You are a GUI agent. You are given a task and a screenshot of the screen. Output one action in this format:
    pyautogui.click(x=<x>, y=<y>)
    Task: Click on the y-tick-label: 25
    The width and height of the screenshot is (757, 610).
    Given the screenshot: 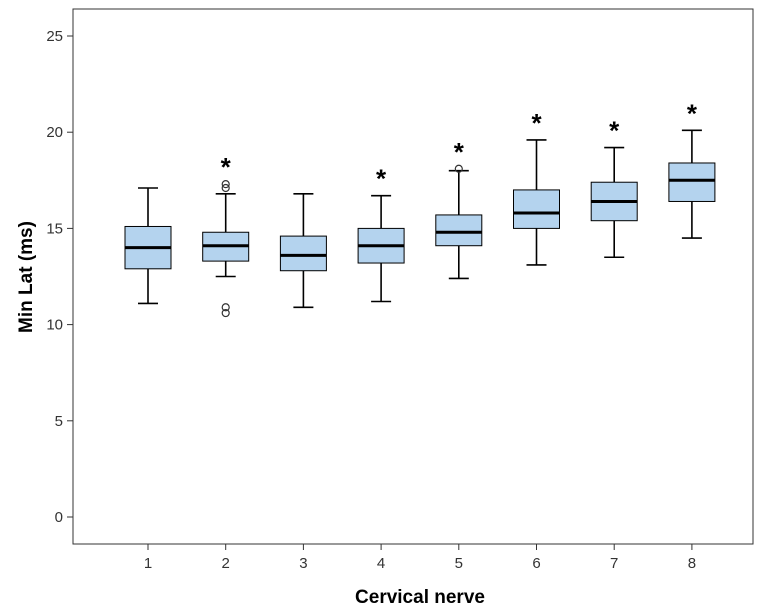 What is the action you would take?
    pyautogui.click(x=54, y=36)
    